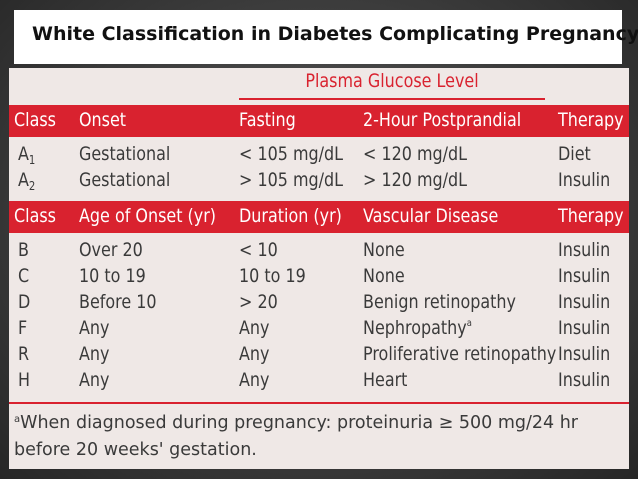 The height and width of the screenshot is (479, 638). What do you see at coordinates (111, 250) in the screenshot?
I see `age-cell: Over 20` at bounding box center [111, 250].